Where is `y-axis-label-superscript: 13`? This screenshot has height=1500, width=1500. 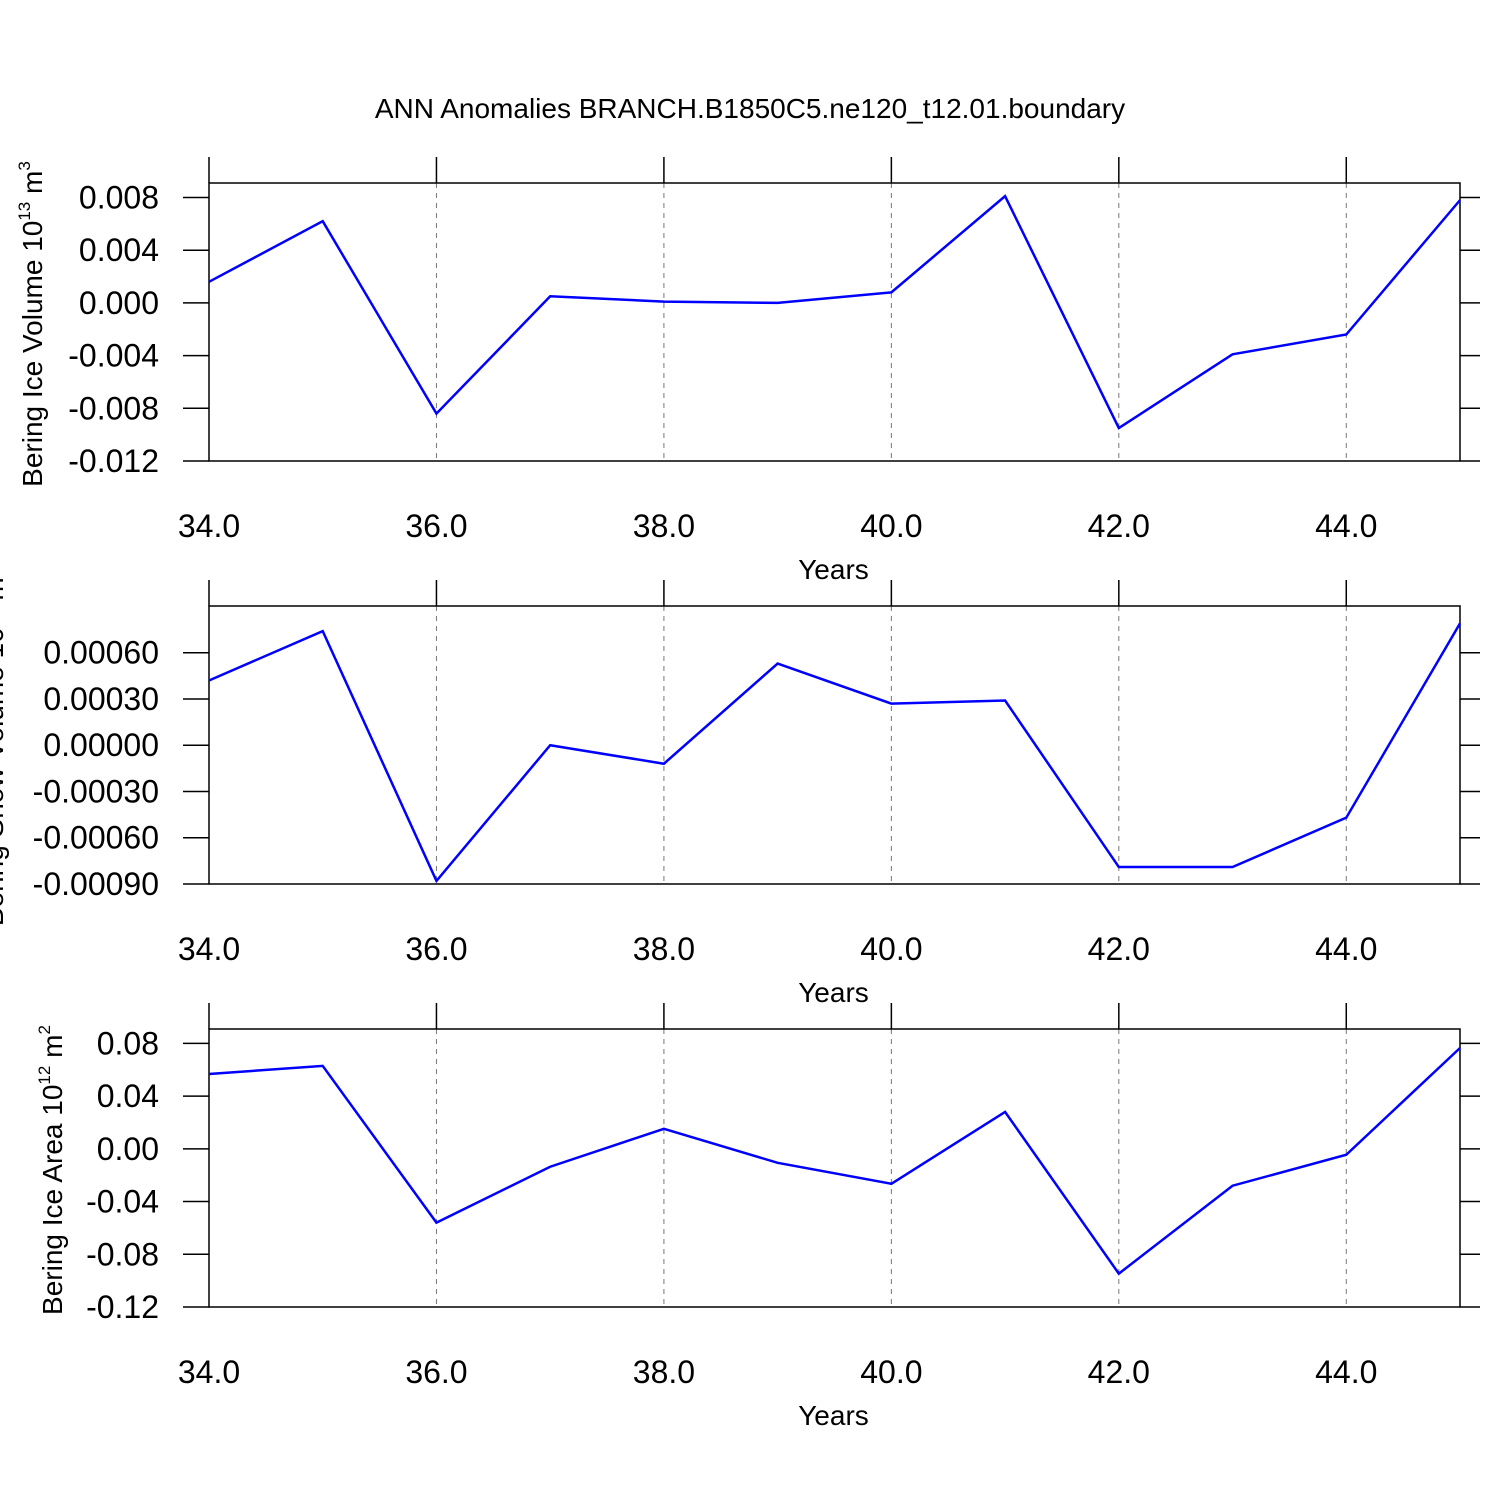 y-axis-label-superscript: 13 is located at coordinates (24, 211).